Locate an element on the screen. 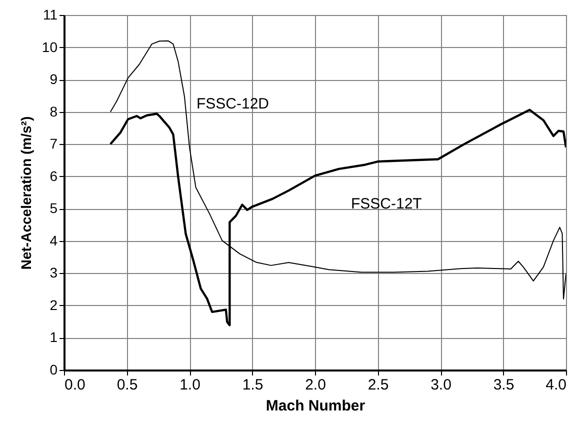 The image size is (582, 437). x-tick-label: 2.0 is located at coordinates (315, 385).